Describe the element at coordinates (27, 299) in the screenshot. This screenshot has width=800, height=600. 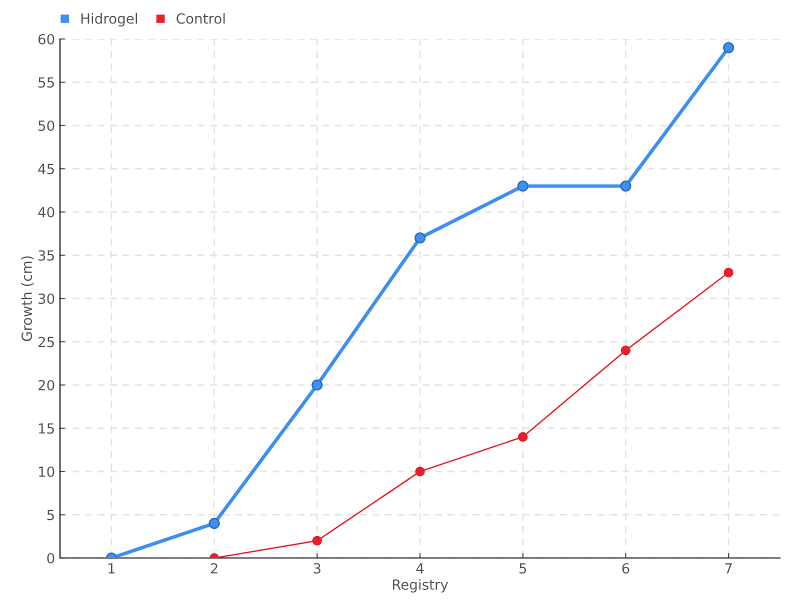
I see `y-axis-title: Growth (cm)` at that location.